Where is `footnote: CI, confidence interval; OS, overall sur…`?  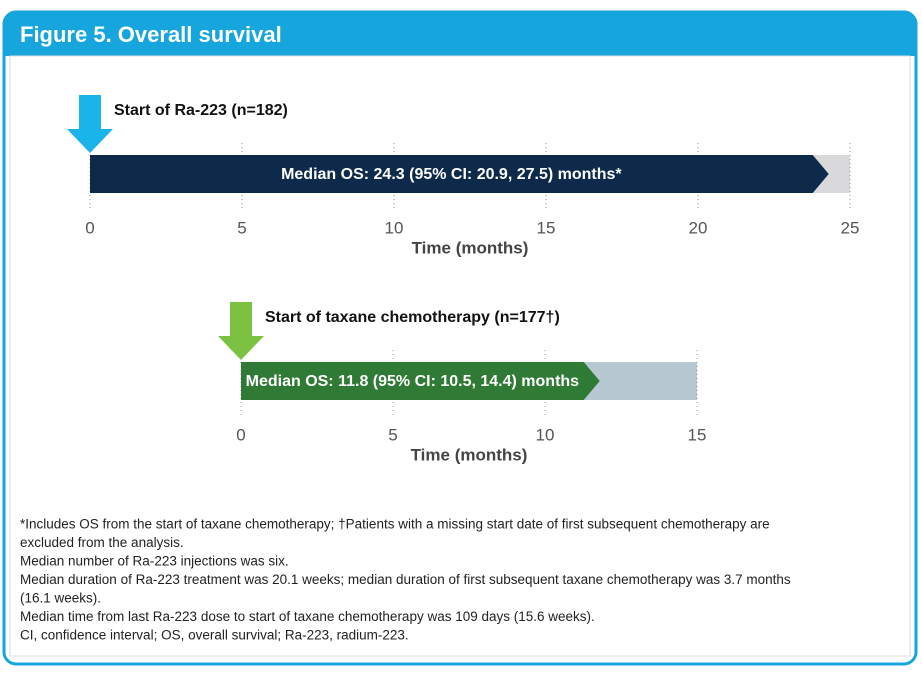
footnote: CI, confidence interval; OS, overall sur… is located at coordinates (214, 635).